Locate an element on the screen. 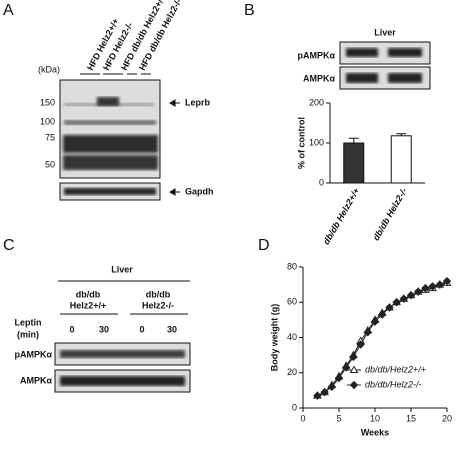 This screenshot has width=474, height=453. y-tick-label: 20 is located at coordinates (292, 372).